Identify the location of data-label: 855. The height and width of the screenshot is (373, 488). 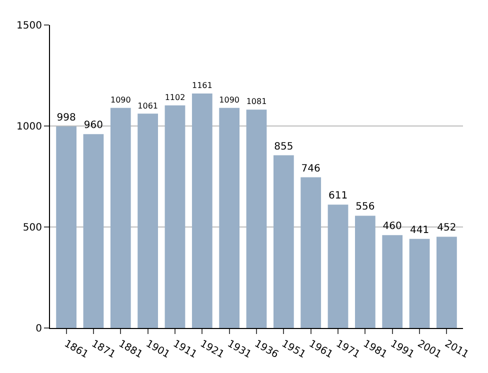
(284, 146).